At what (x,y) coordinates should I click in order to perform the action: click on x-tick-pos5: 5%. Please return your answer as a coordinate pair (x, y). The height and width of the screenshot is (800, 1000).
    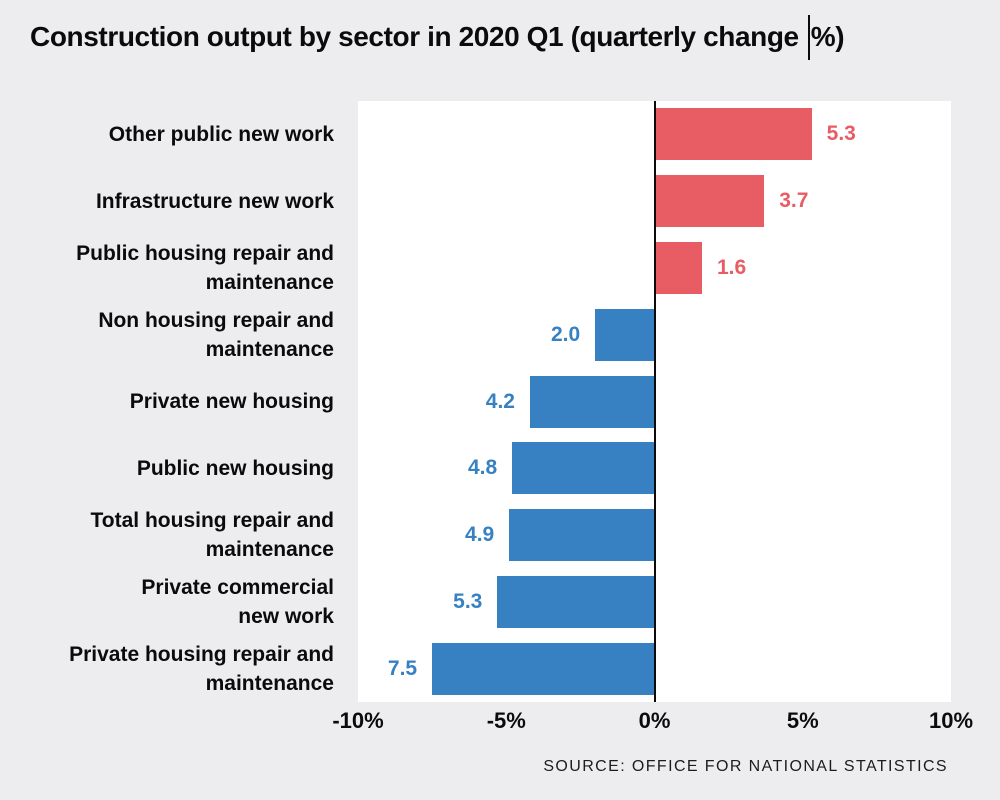
    Looking at the image, I should click on (802, 720).